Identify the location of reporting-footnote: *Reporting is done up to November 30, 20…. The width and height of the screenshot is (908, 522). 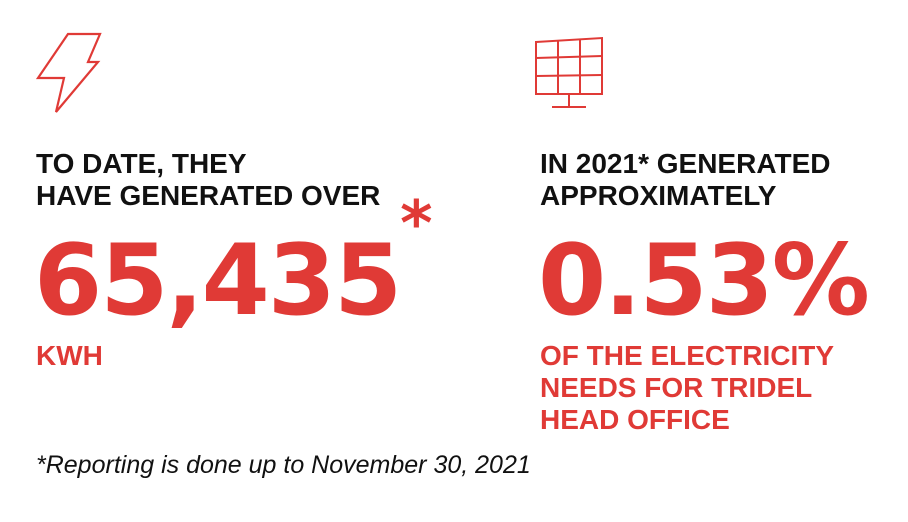
(283, 465).